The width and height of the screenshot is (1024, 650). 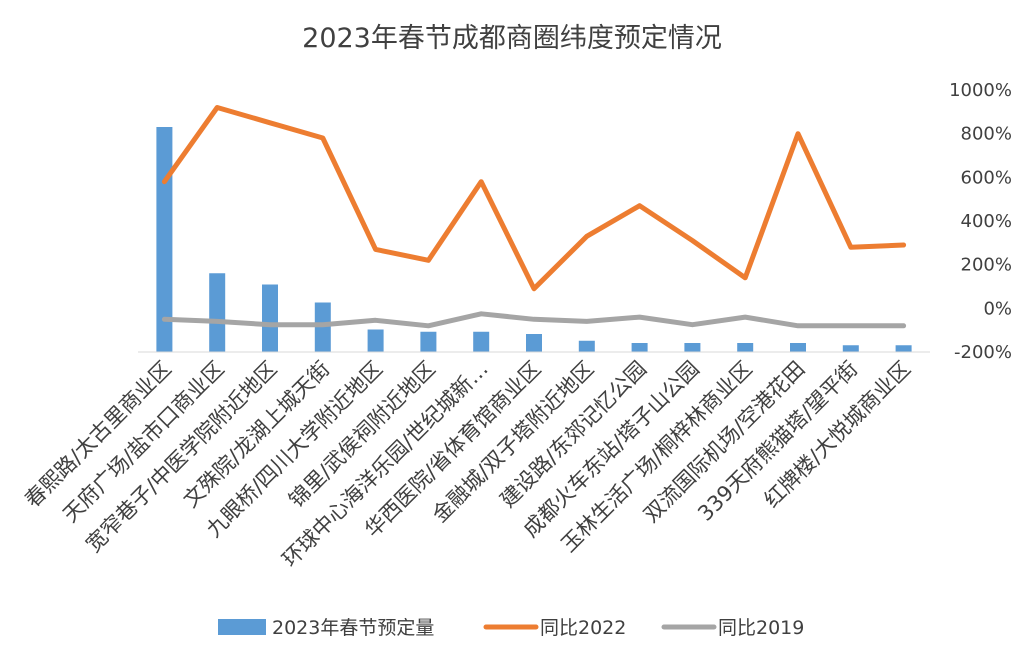 I want to click on y2-tick-label: 600%, so click(x=986, y=177).